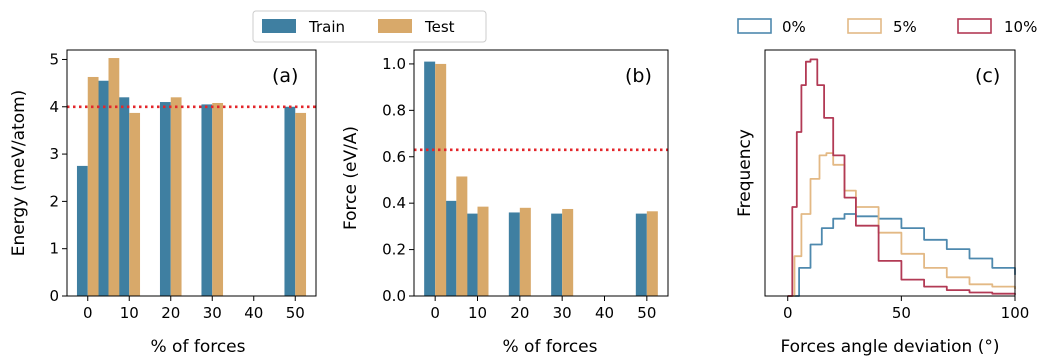 Image resolution: width=1056 pixels, height=358 pixels. I want to click on legend-swatch-test, so click(395, 26).